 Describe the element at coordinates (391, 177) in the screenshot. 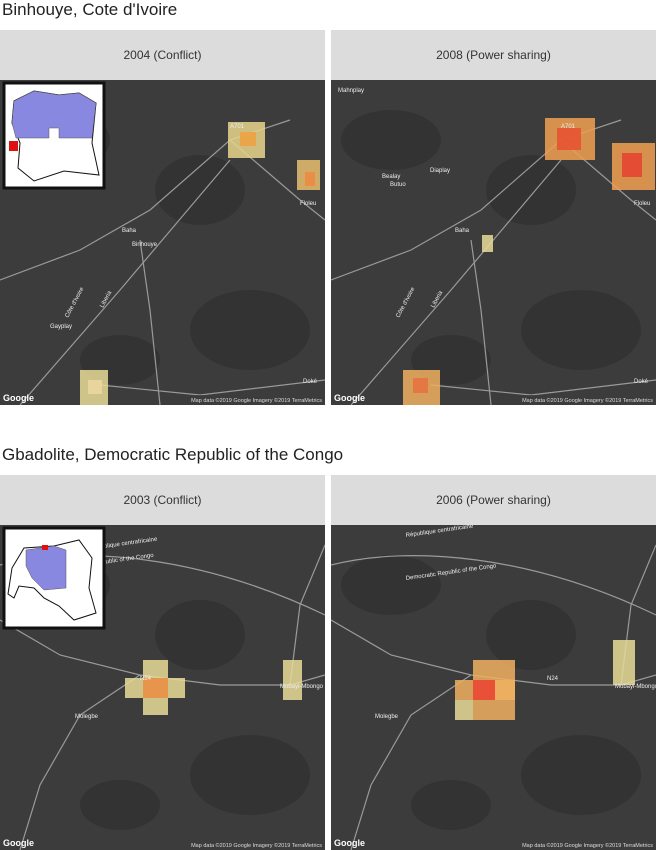

I see `place-label: Bealay` at that location.